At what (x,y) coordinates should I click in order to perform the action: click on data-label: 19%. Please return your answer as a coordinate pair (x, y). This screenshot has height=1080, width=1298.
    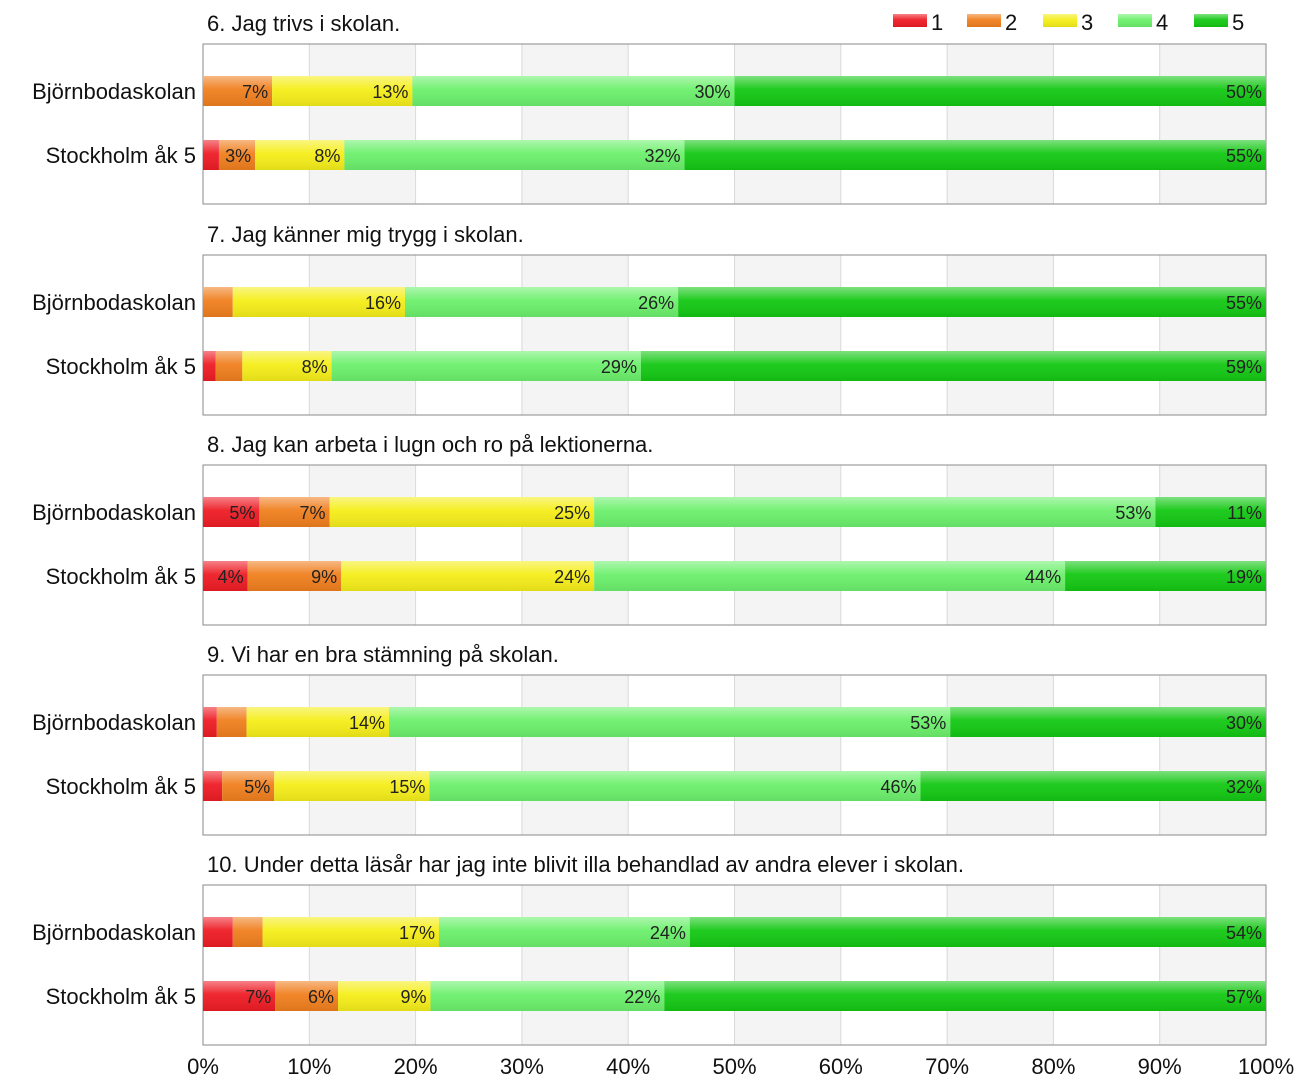
    Looking at the image, I should click on (1244, 577).